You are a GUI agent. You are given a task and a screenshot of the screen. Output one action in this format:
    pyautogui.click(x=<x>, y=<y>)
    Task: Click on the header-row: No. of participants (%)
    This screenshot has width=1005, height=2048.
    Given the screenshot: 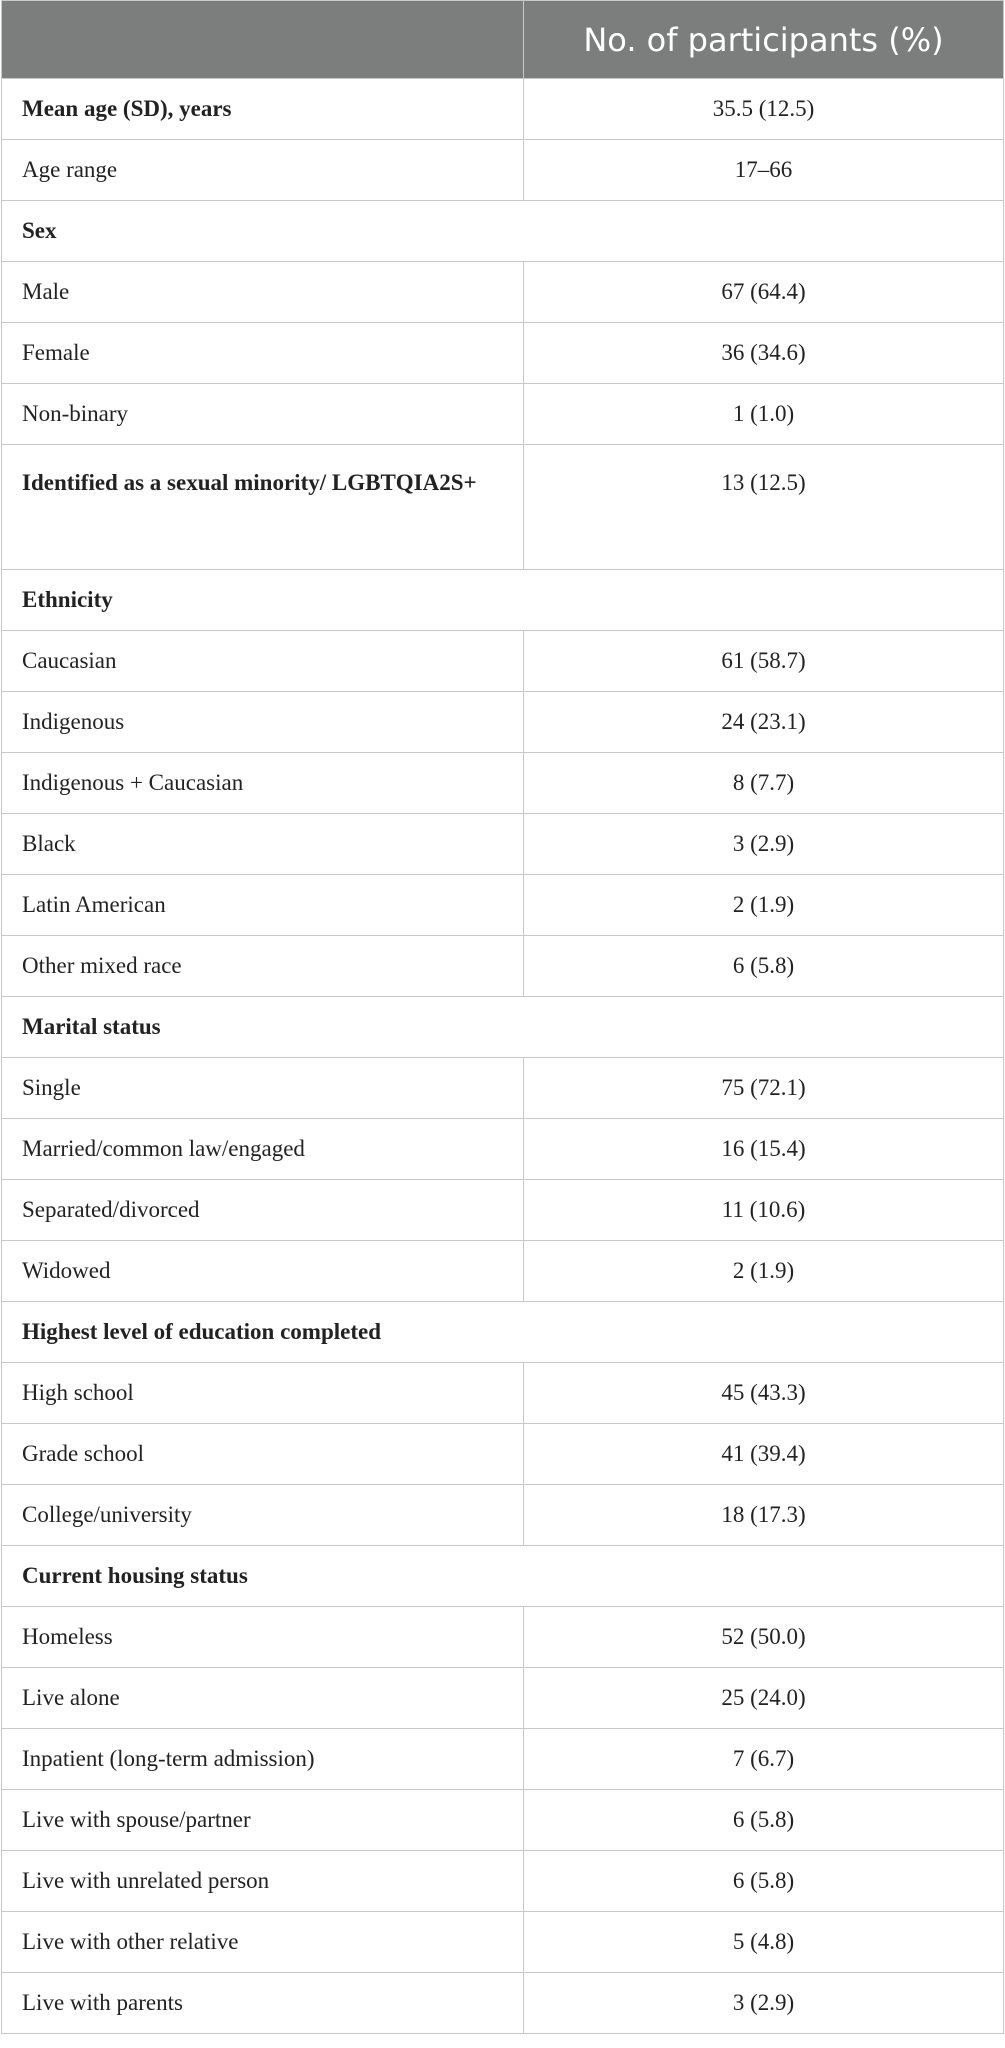 What is the action you would take?
    pyautogui.click(x=502, y=39)
    